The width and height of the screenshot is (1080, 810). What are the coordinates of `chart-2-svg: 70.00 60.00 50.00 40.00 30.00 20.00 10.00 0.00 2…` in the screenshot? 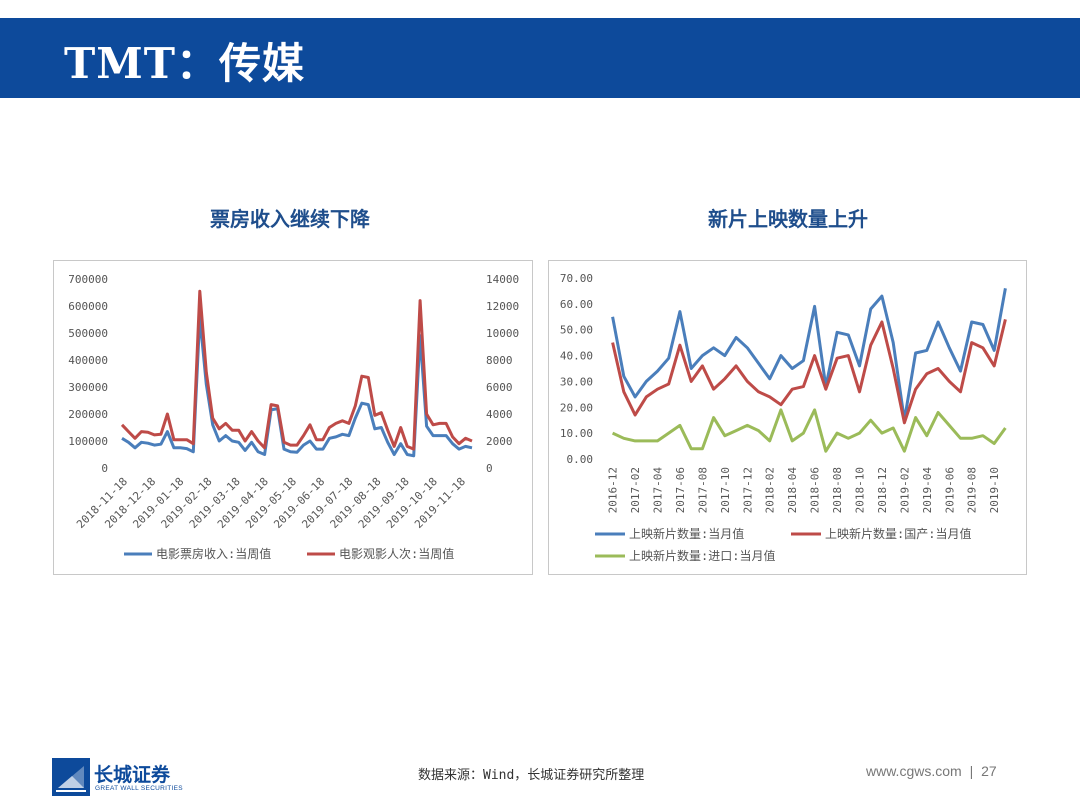 It's located at (783, 417).